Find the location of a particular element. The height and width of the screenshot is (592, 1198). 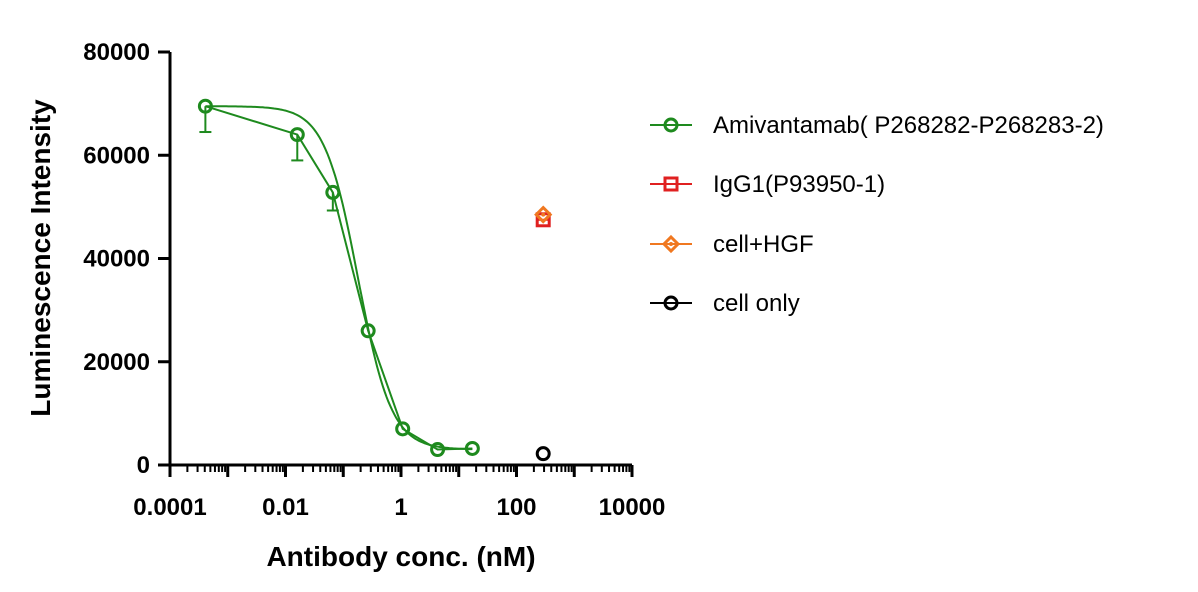

legend-label: cell only is located at coordinates (756, 303).